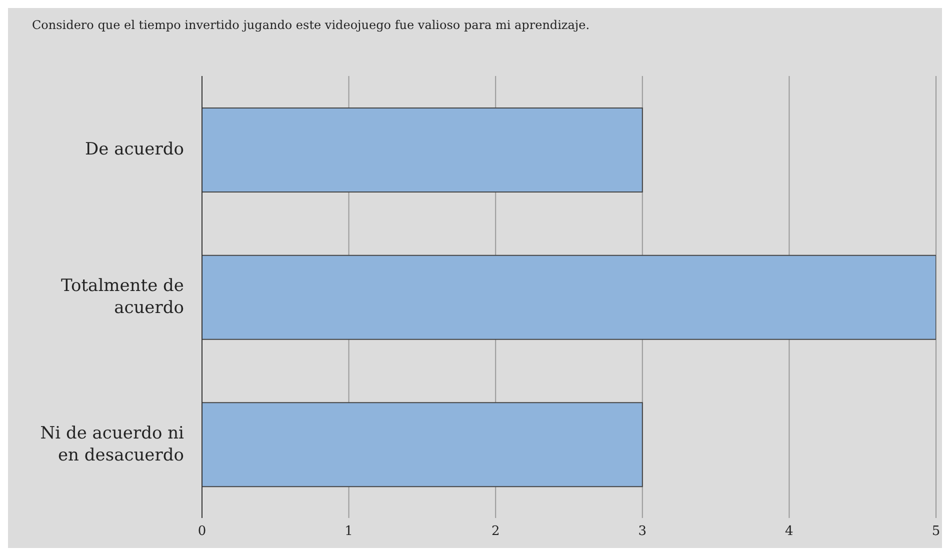  I want to click on x-tick-label: 1, so click(348, 532).